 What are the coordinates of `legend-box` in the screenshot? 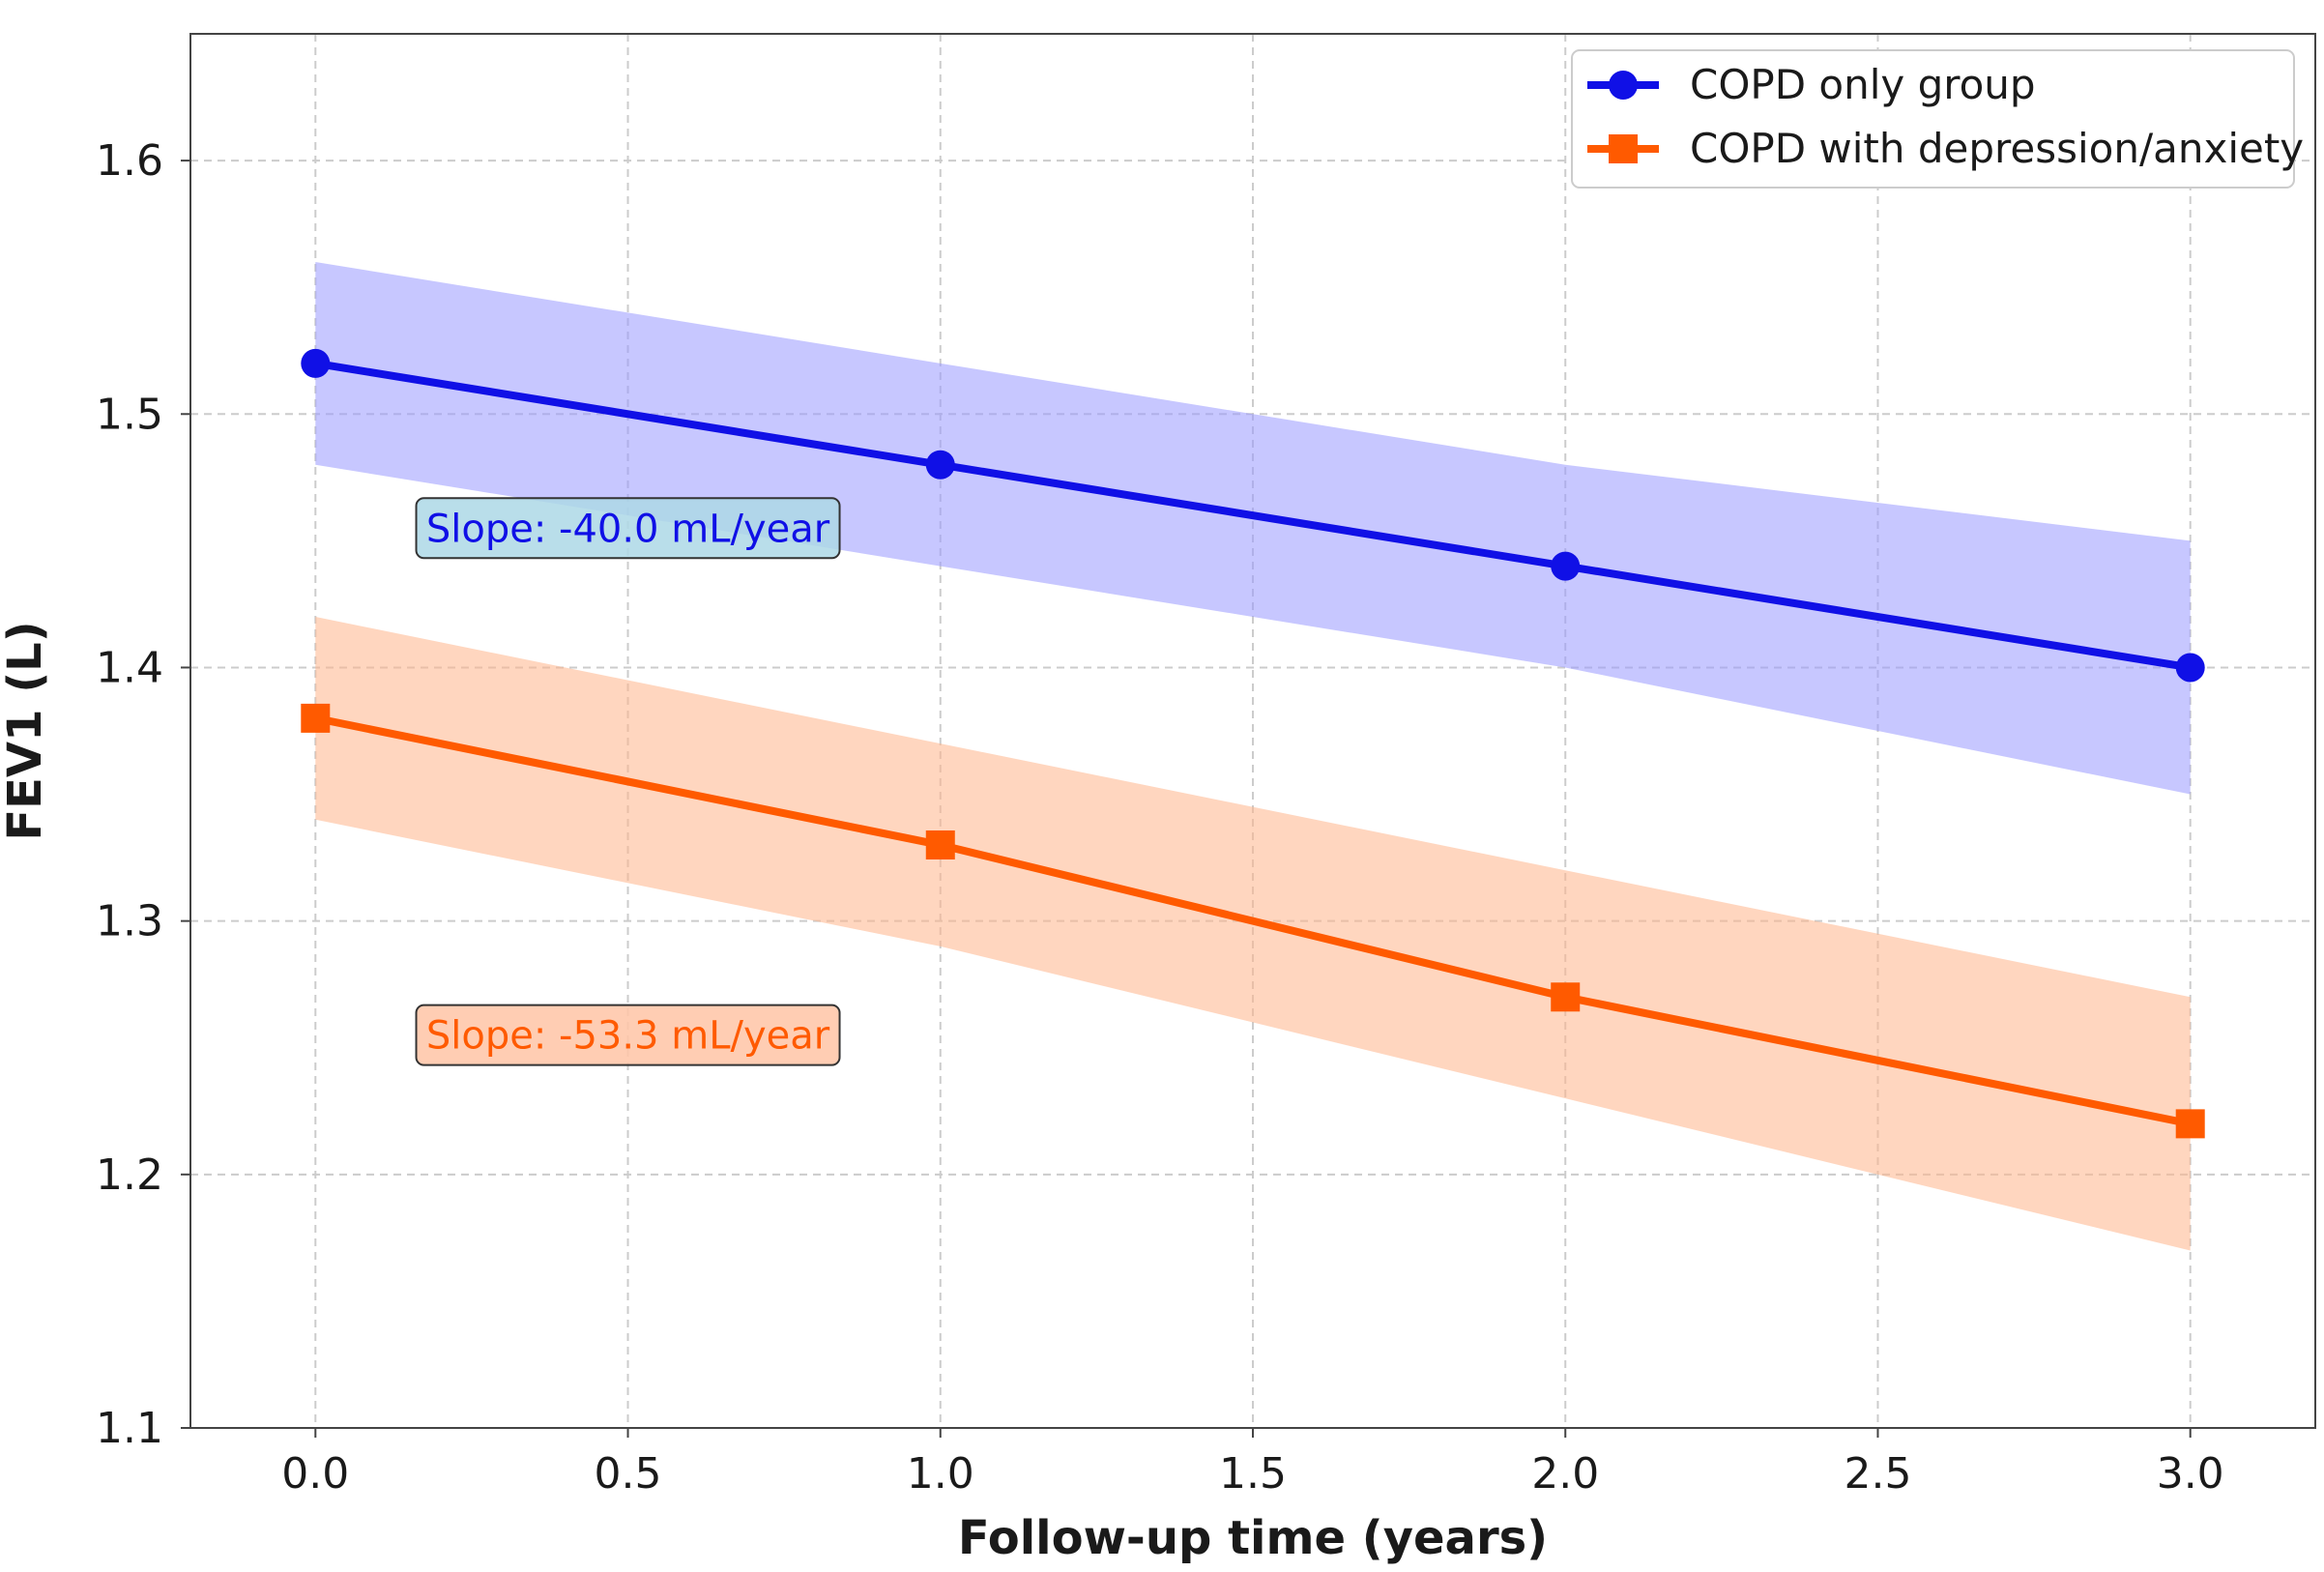 It's located at (1933, 119).